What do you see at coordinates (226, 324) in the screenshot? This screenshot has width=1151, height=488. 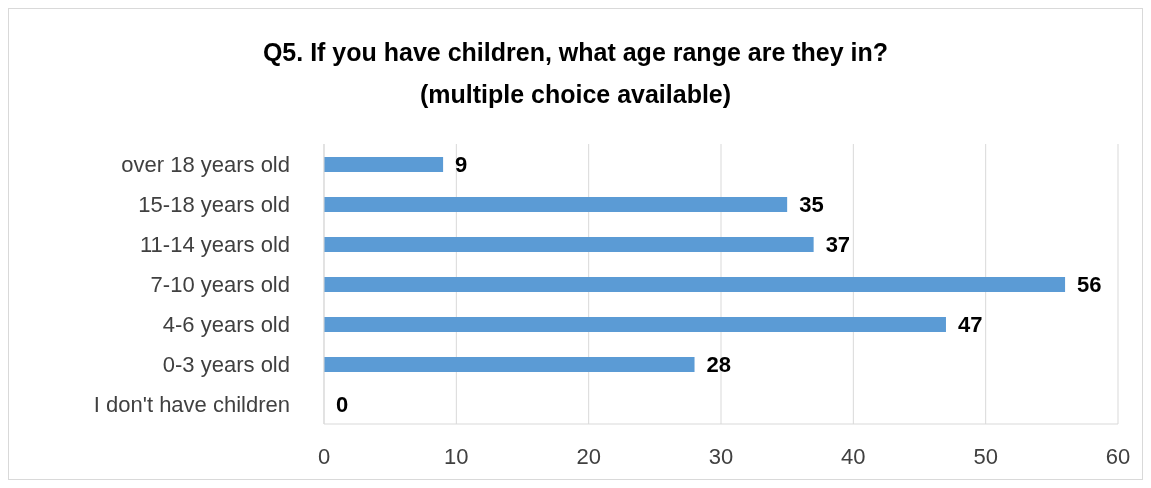 I see `y-tick-label: 4-6 years old` at bounding box center [226, 324].